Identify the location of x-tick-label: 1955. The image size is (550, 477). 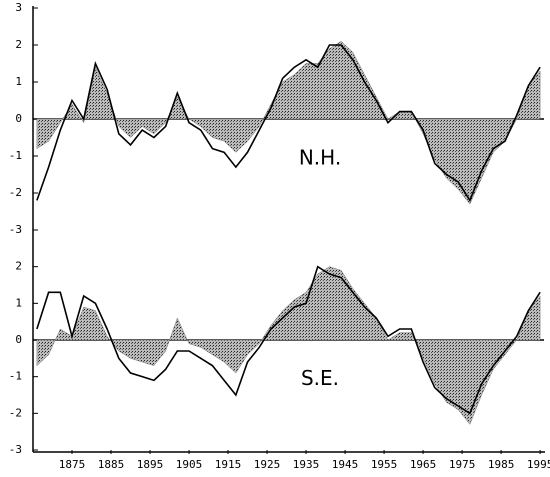
(384, 464).